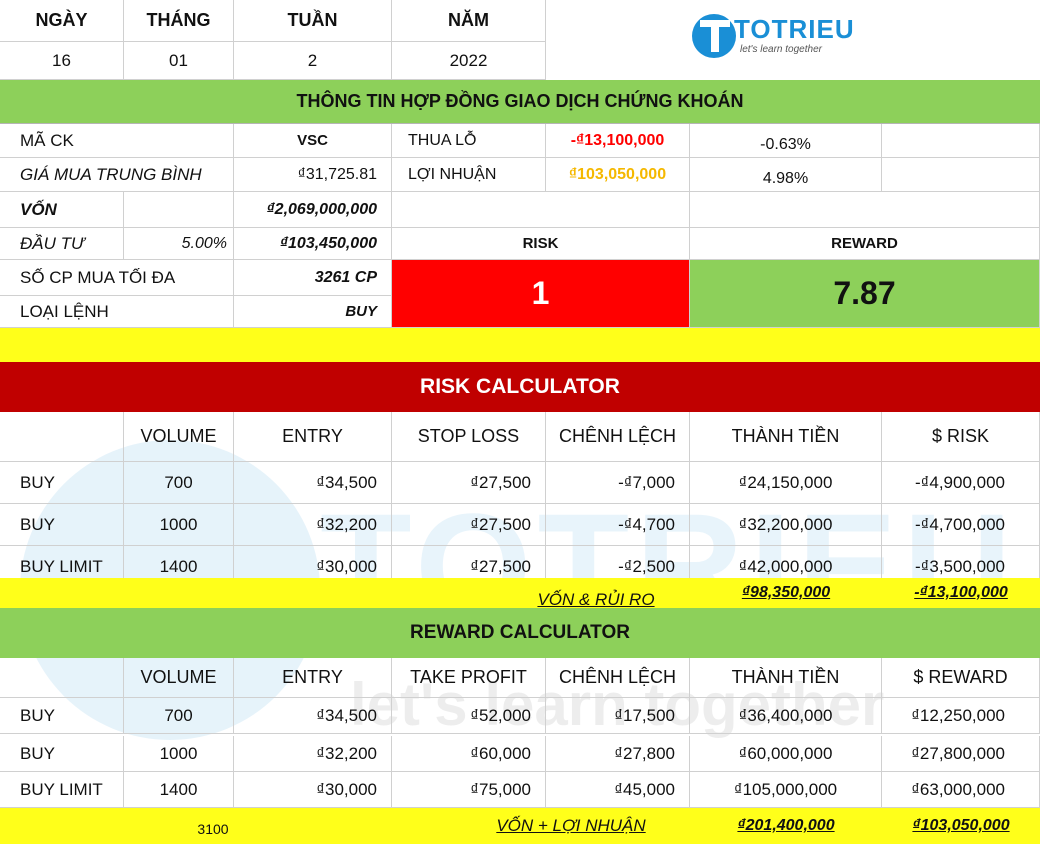 The height and width of the screenshot is (844, 1040). I want to click on risk-calc-row-0-cell-2: ₫34,500, so click(313, 483).